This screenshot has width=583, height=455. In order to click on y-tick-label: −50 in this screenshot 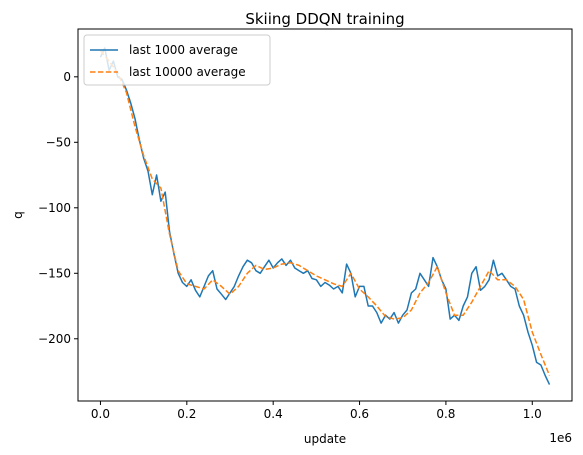, I will do `click(58, 142)`.